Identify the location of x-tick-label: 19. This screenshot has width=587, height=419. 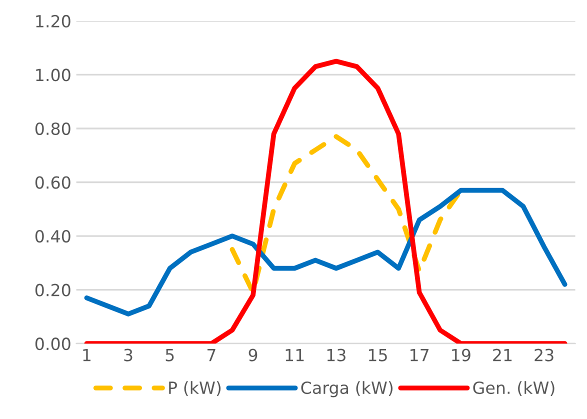
(461, 355).